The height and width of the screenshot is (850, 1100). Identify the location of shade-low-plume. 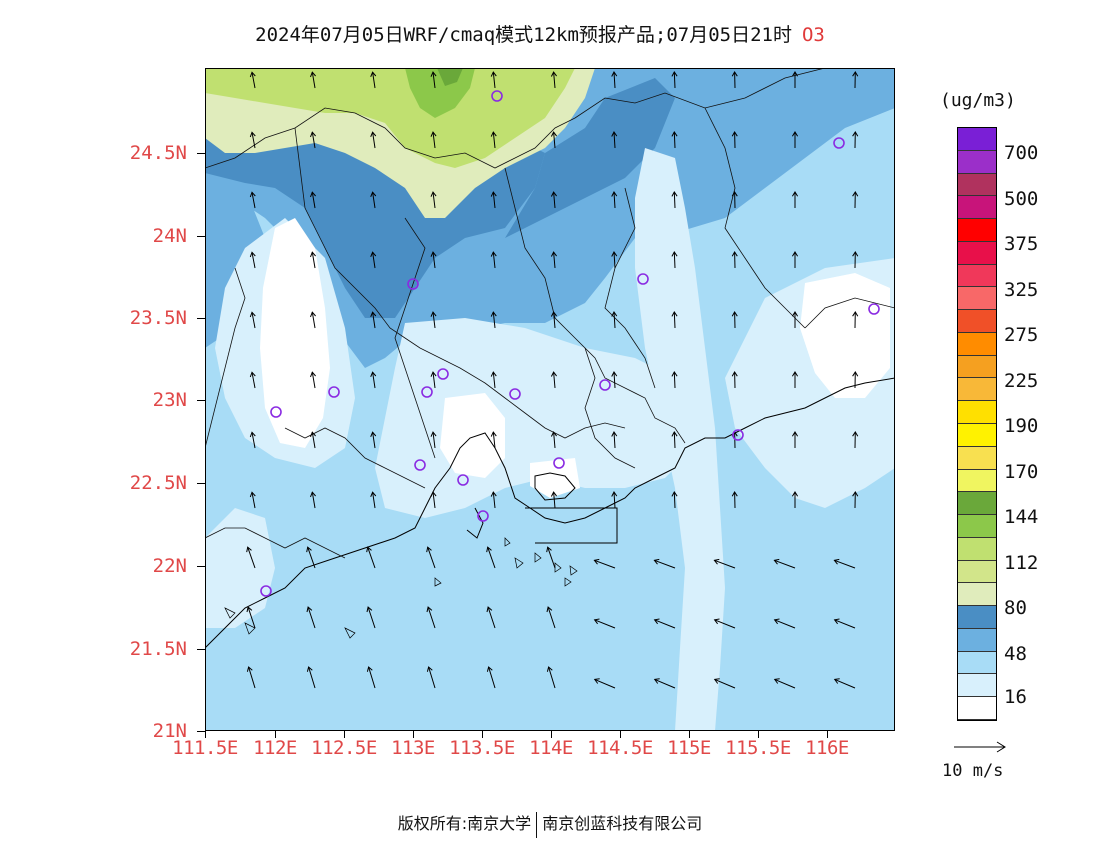
(680, 439).